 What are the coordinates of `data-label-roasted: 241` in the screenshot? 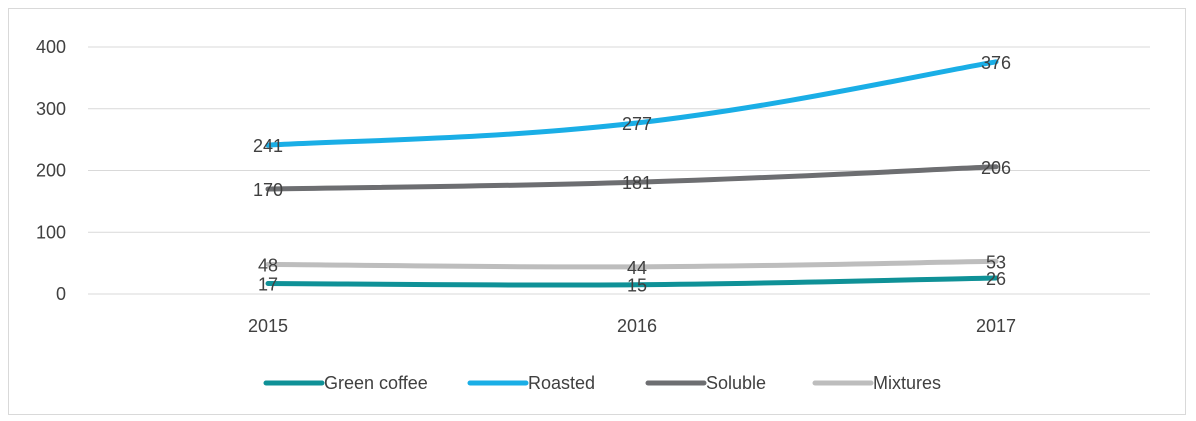 It's located at (268, 146).